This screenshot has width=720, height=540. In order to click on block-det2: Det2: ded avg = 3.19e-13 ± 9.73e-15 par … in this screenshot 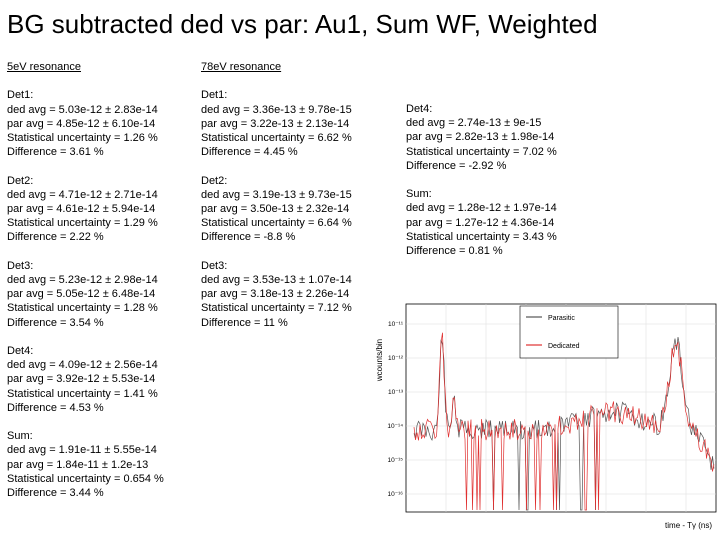, I will do `click(276, 209)`.